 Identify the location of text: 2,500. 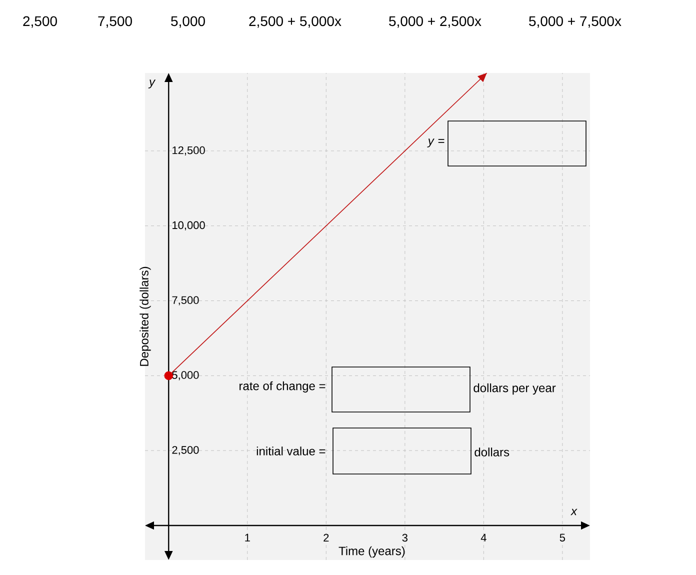
(40, 22).